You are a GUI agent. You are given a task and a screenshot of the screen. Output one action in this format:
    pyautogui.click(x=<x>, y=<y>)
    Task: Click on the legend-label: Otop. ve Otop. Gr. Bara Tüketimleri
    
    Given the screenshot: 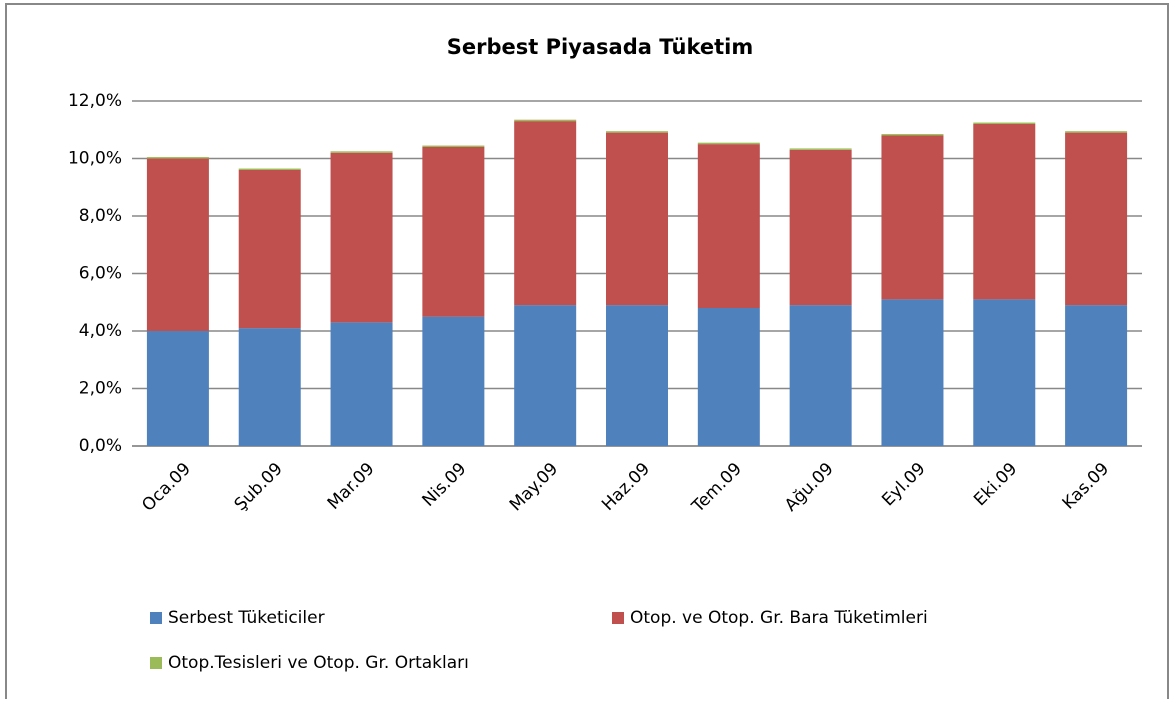 What is the action you would take?
    pyautogui.click(x=779, y=618)
    